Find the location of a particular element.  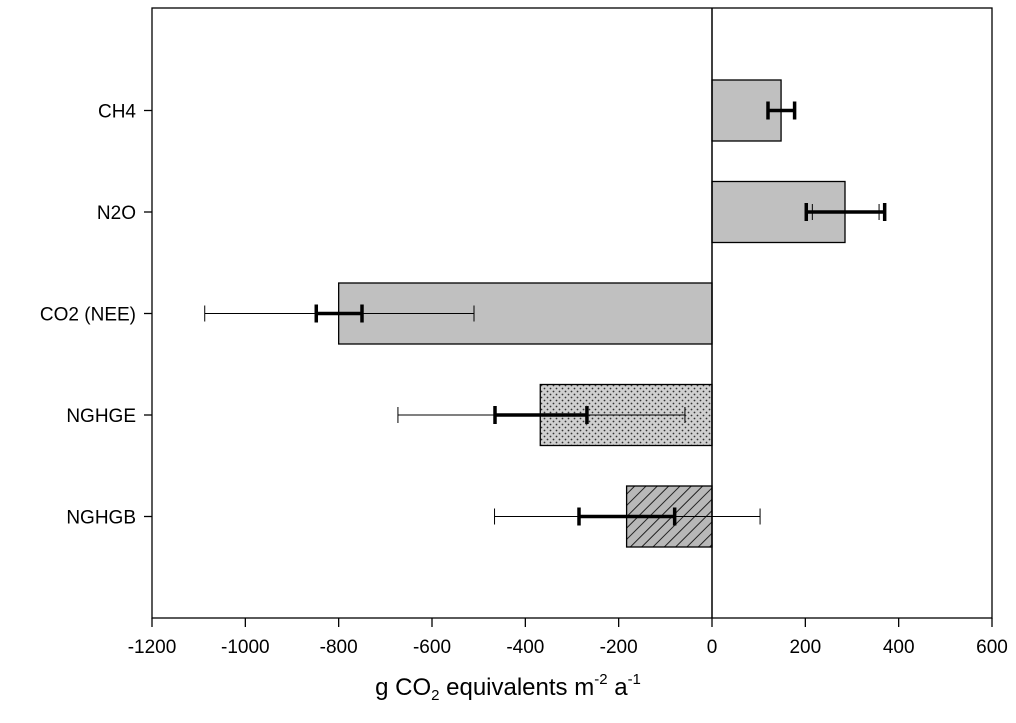

x-tick-label-9: 600 is located at coordinates (992, 647).